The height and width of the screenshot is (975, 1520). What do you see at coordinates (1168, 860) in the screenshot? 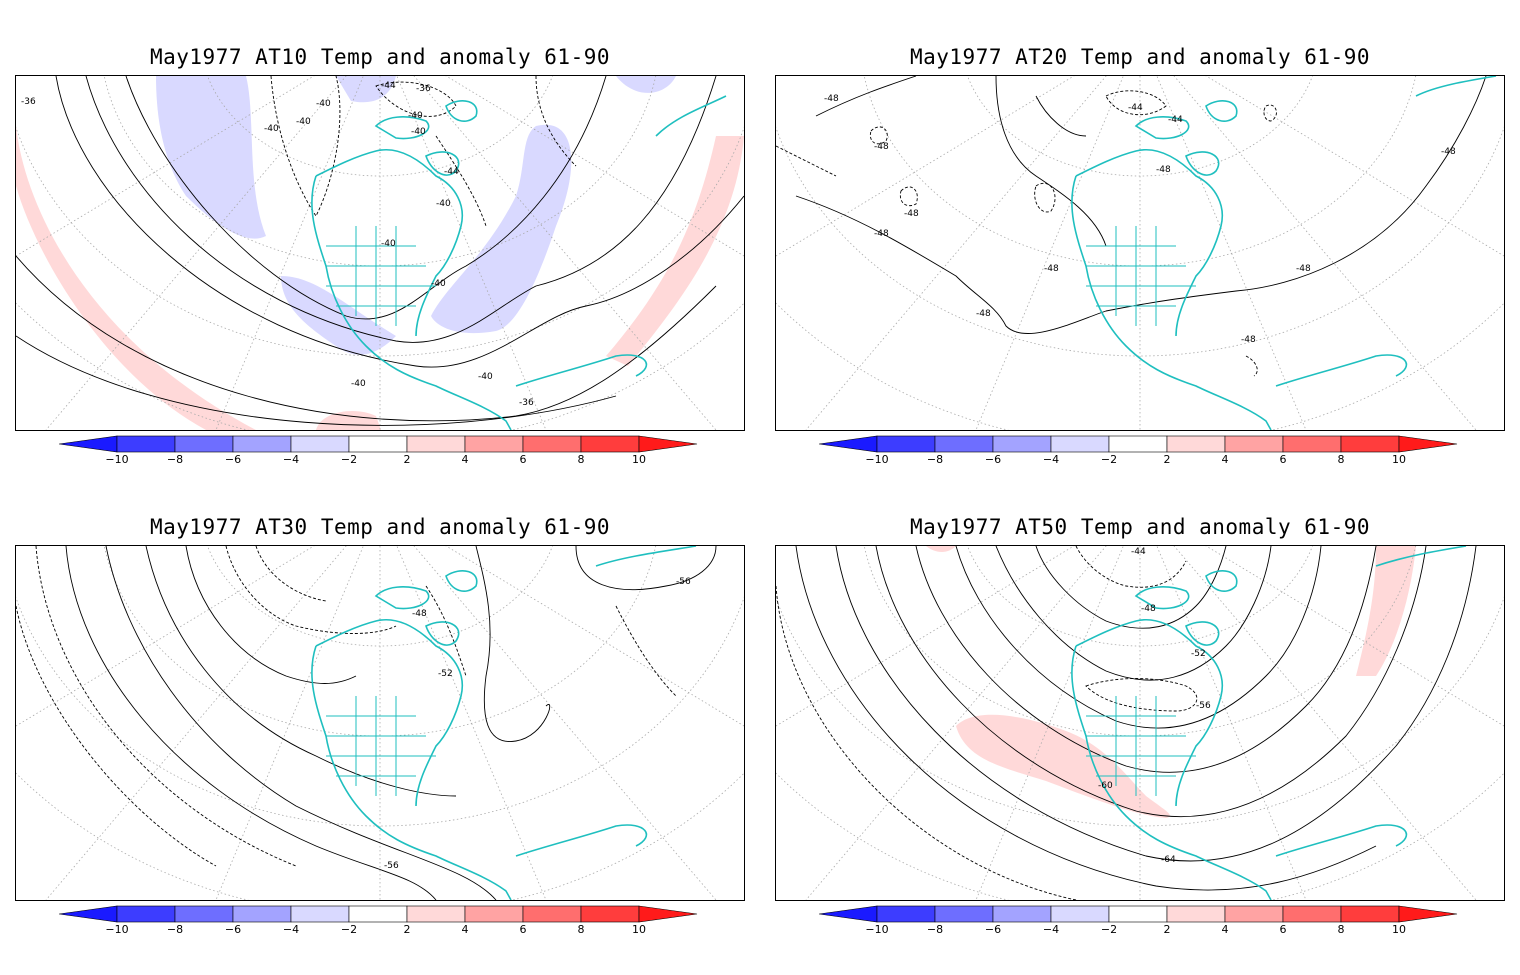
I see `contour-label: -64` at bounding box center [1168, 860].